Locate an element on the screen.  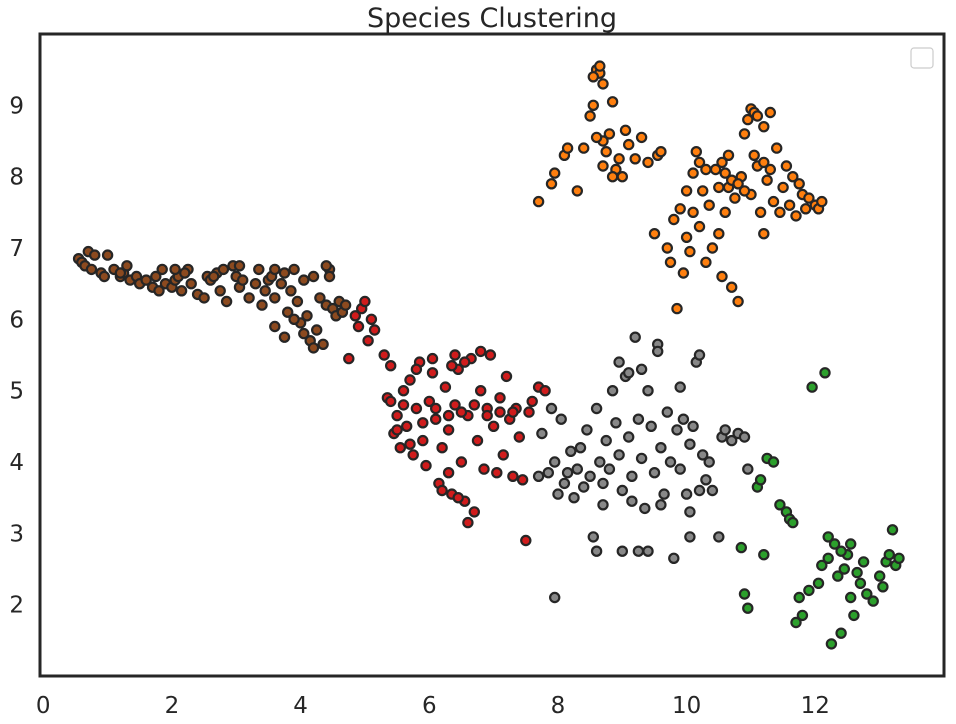
x-tick-label: 12 is located at coordinates (815, 706).